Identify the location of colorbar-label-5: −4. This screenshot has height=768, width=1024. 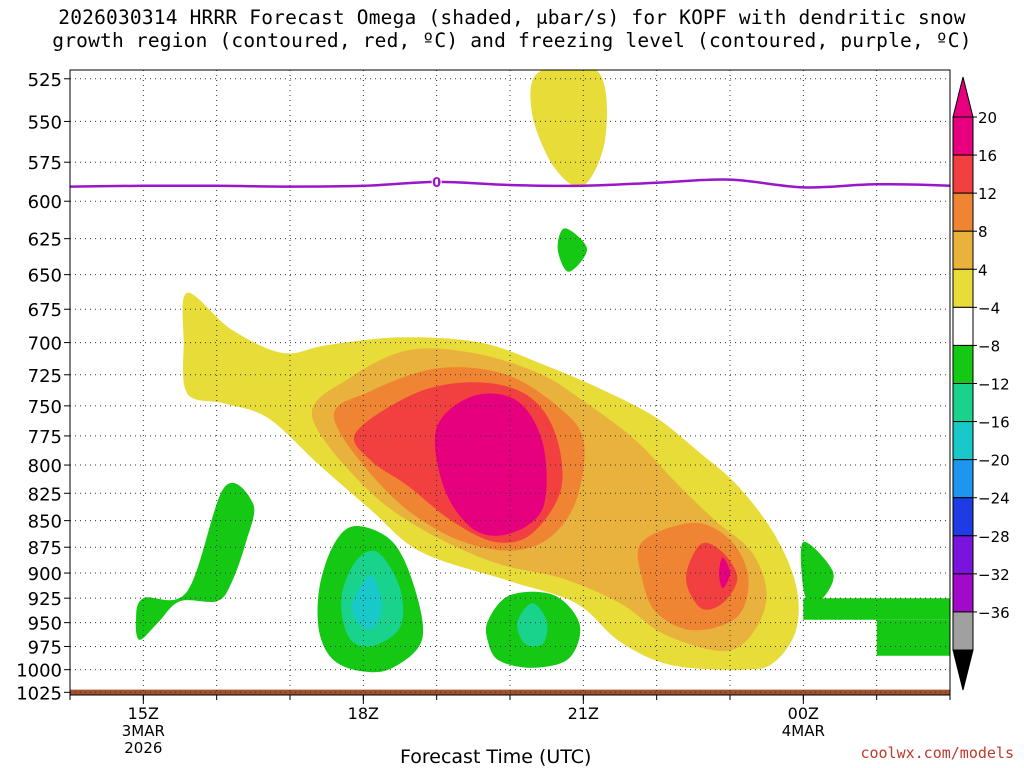
(989, 308).